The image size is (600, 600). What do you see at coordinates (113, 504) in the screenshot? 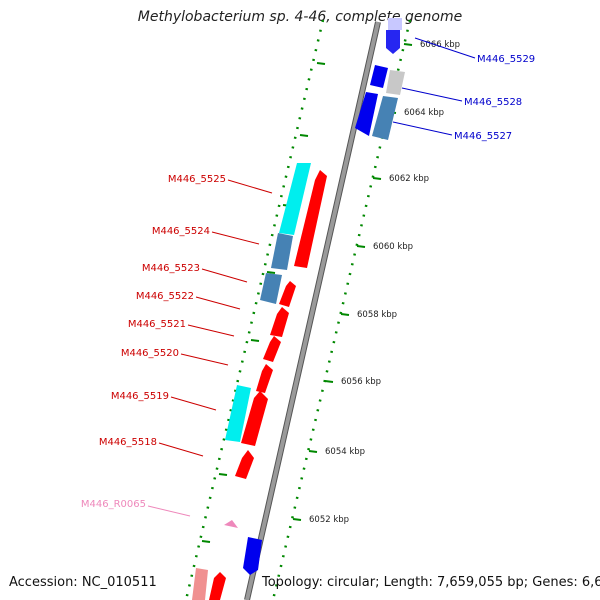
I see `gene-label: M446_R0065` at bounding box center [113, 504].